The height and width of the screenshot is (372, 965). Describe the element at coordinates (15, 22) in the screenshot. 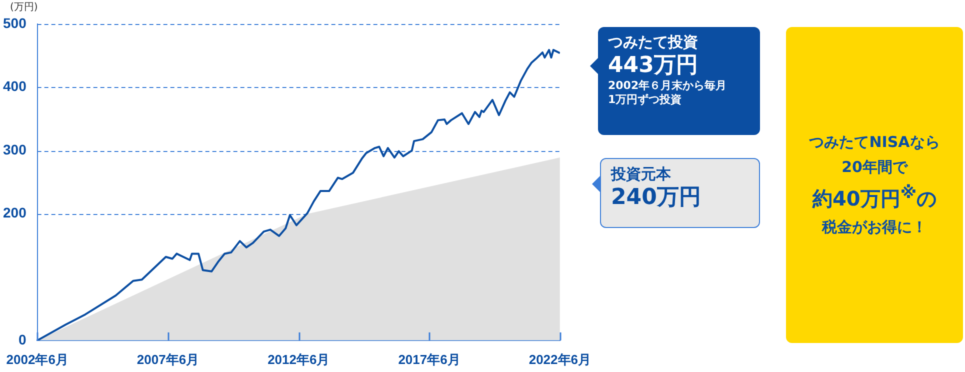

I see `y-tick-label: 500` at that location.